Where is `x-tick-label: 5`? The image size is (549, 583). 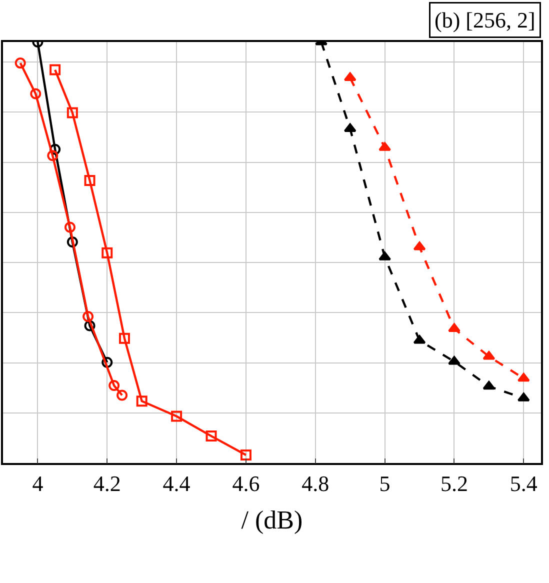
x-tick-label: 5 is located at coordinates (384, 483).